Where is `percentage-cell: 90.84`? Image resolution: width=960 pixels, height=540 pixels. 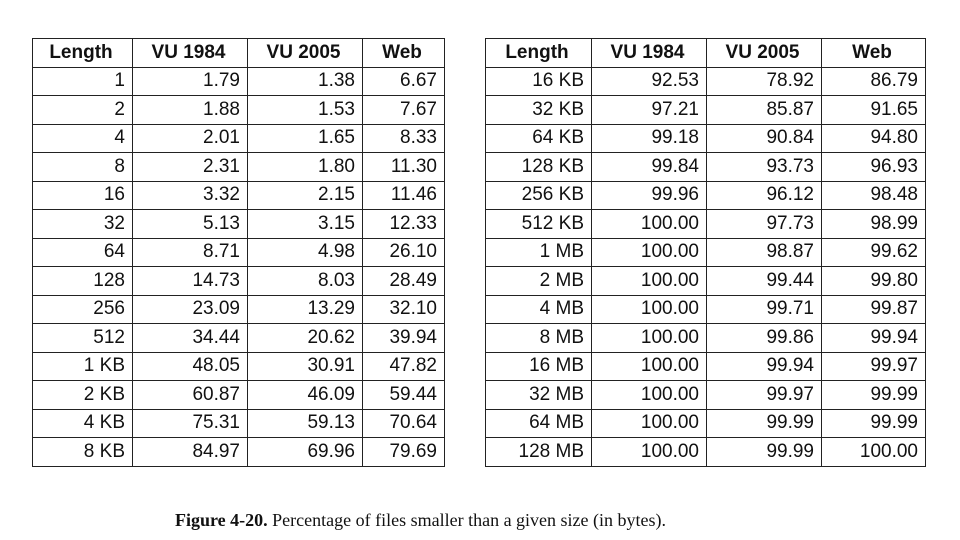 percentage-cell: 90.84 is located at coordinates (764, 138).